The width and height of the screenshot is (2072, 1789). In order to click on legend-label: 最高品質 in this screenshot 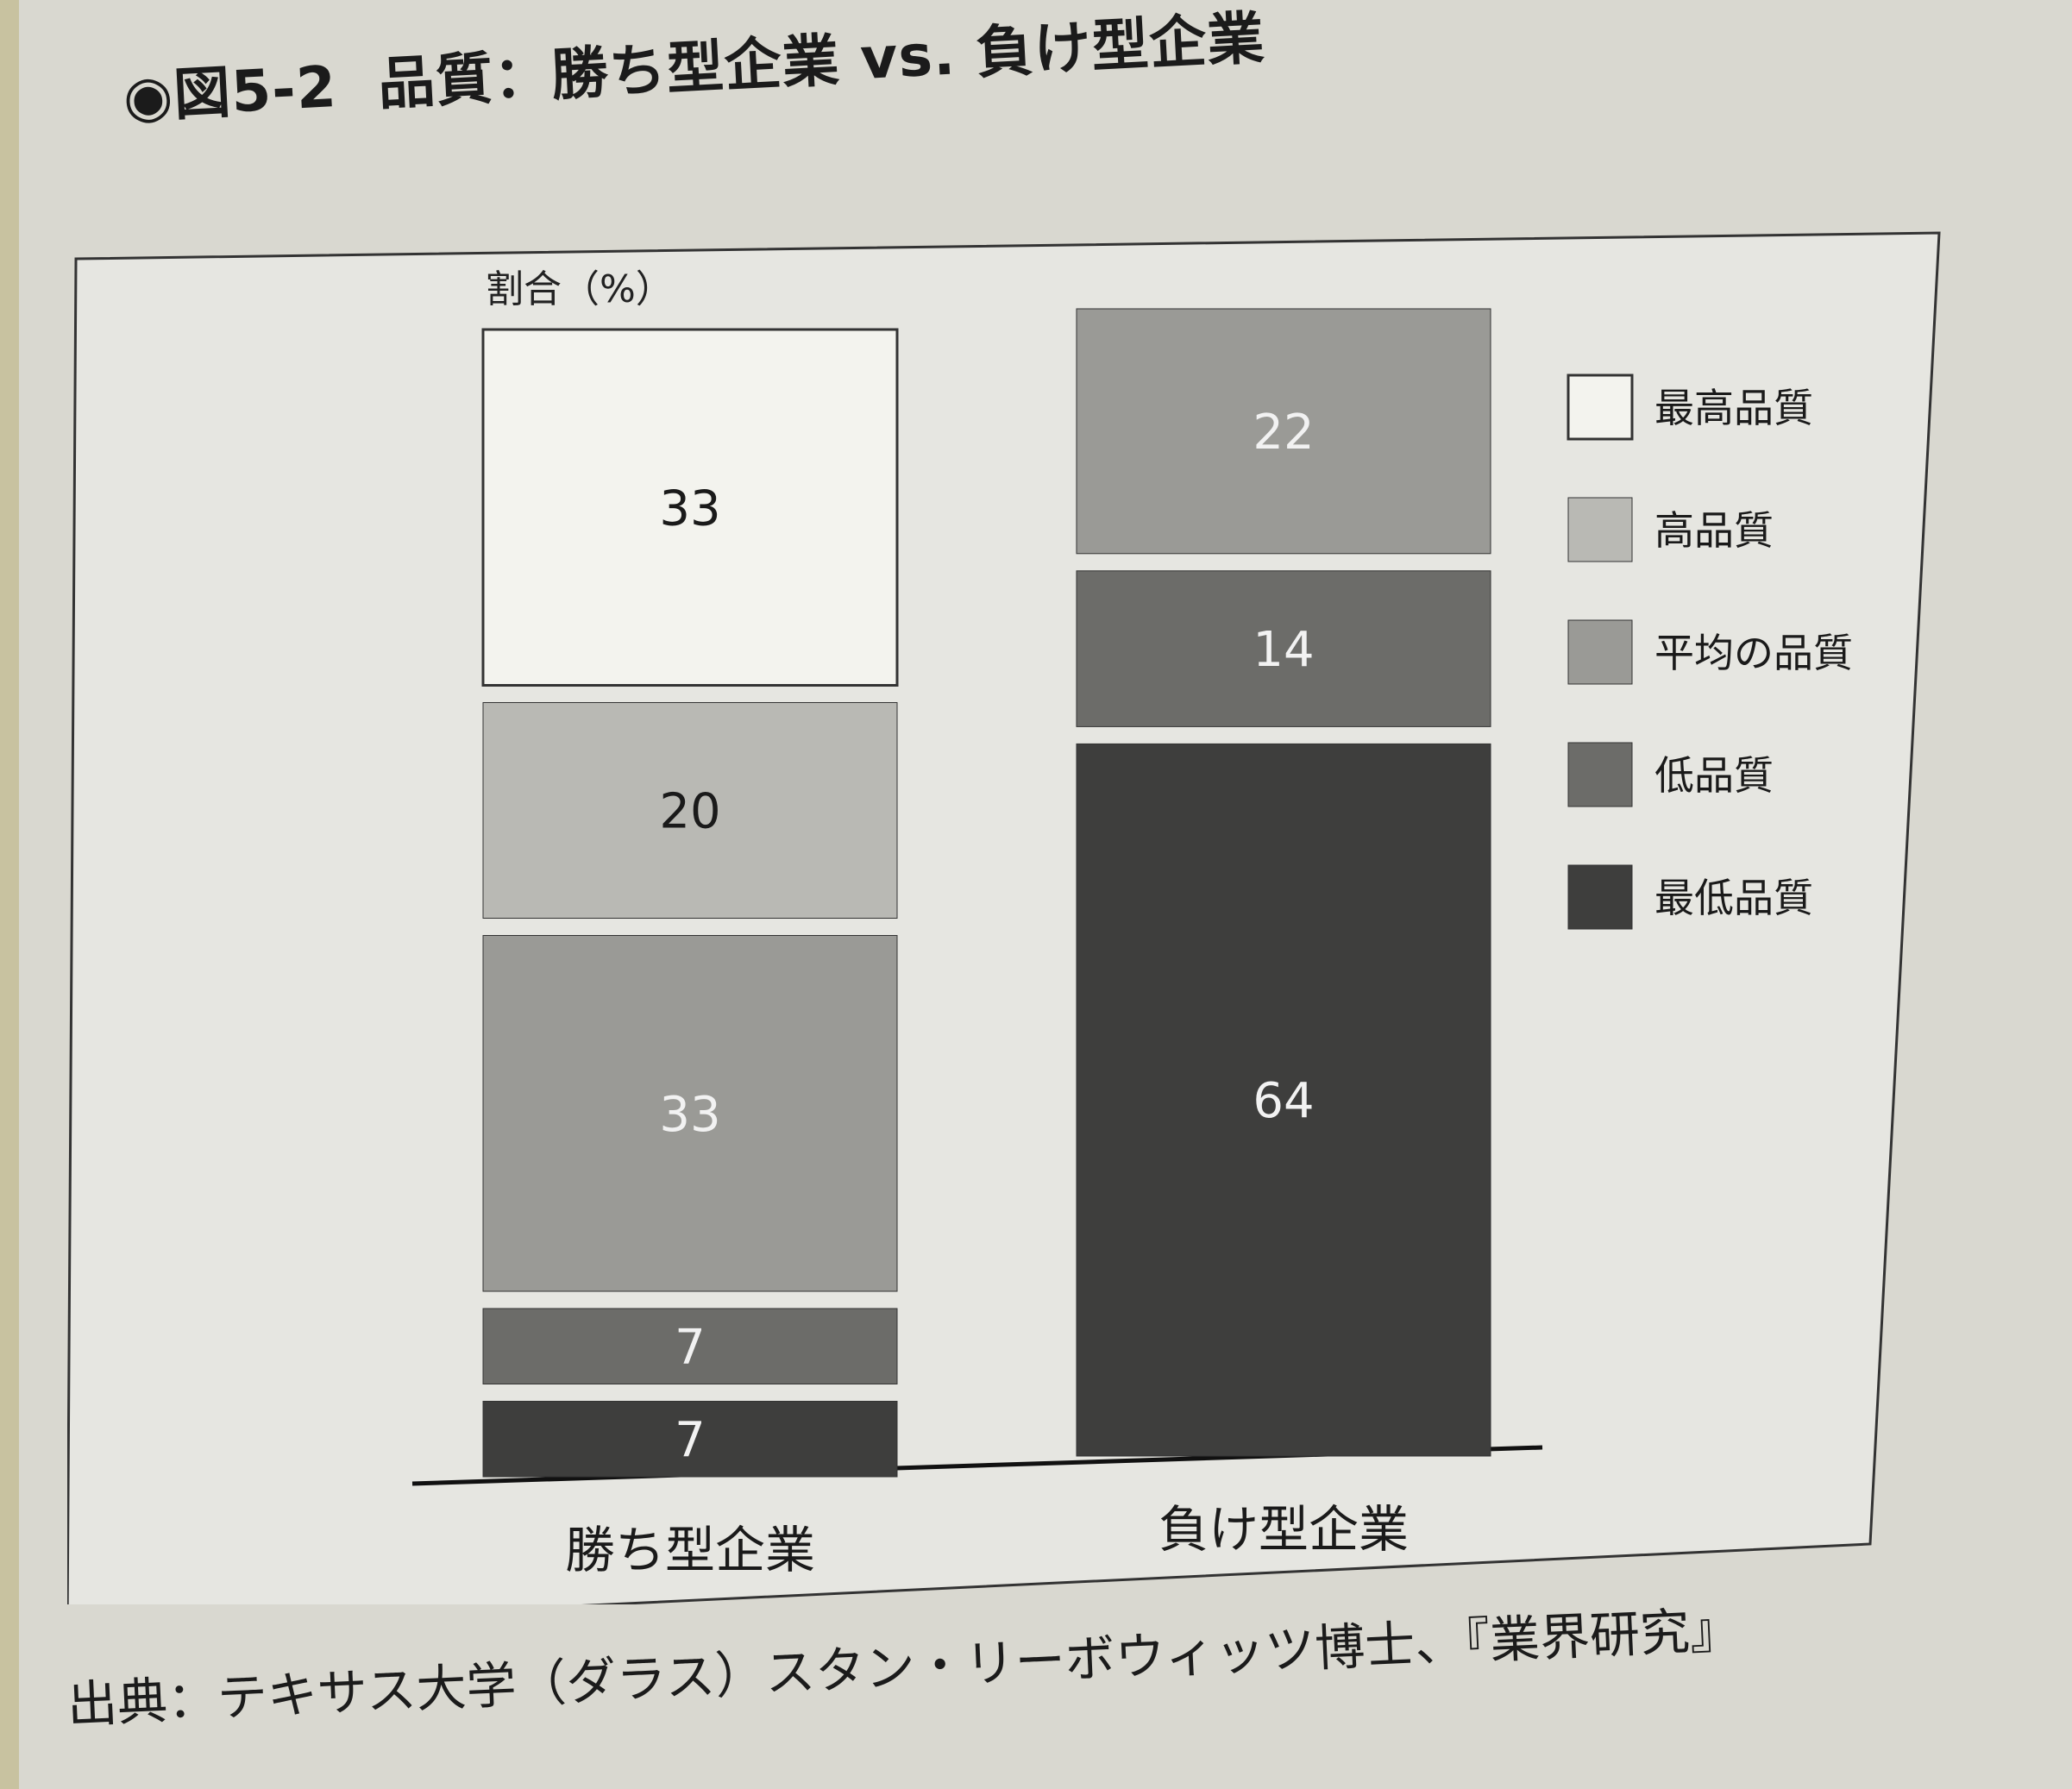, I will do `click(1733, 408)`.